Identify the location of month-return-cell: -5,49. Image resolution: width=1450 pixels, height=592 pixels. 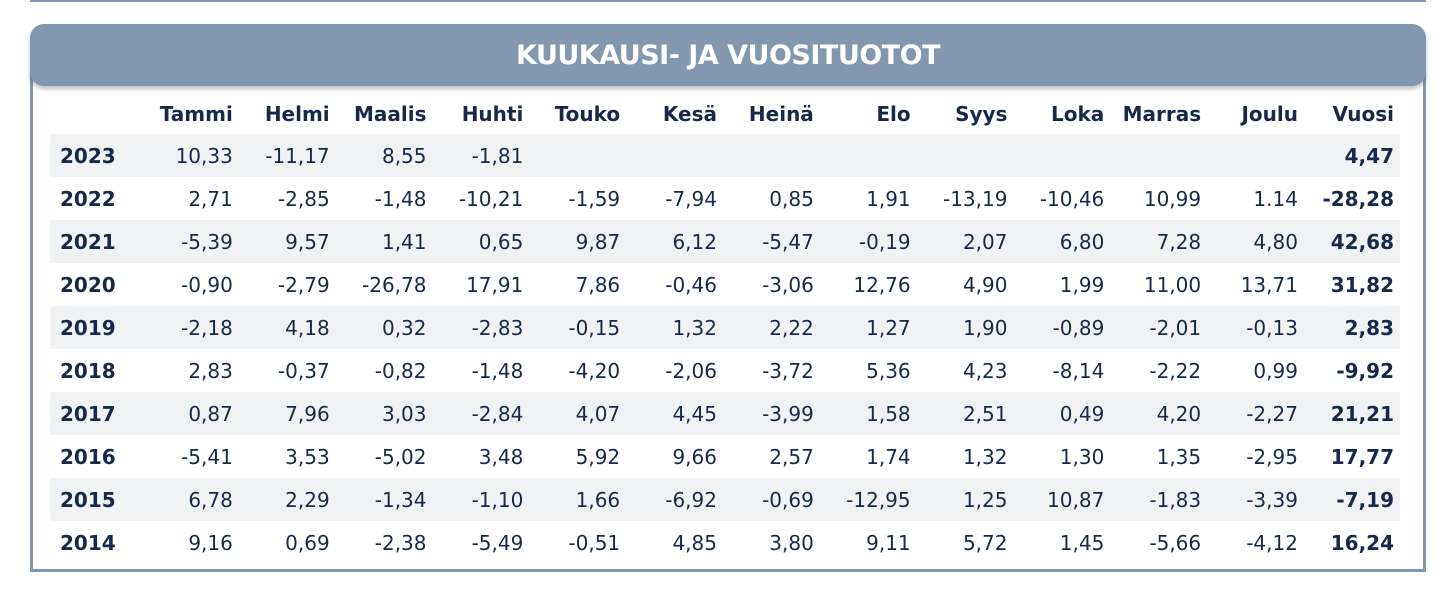
(497, 542).